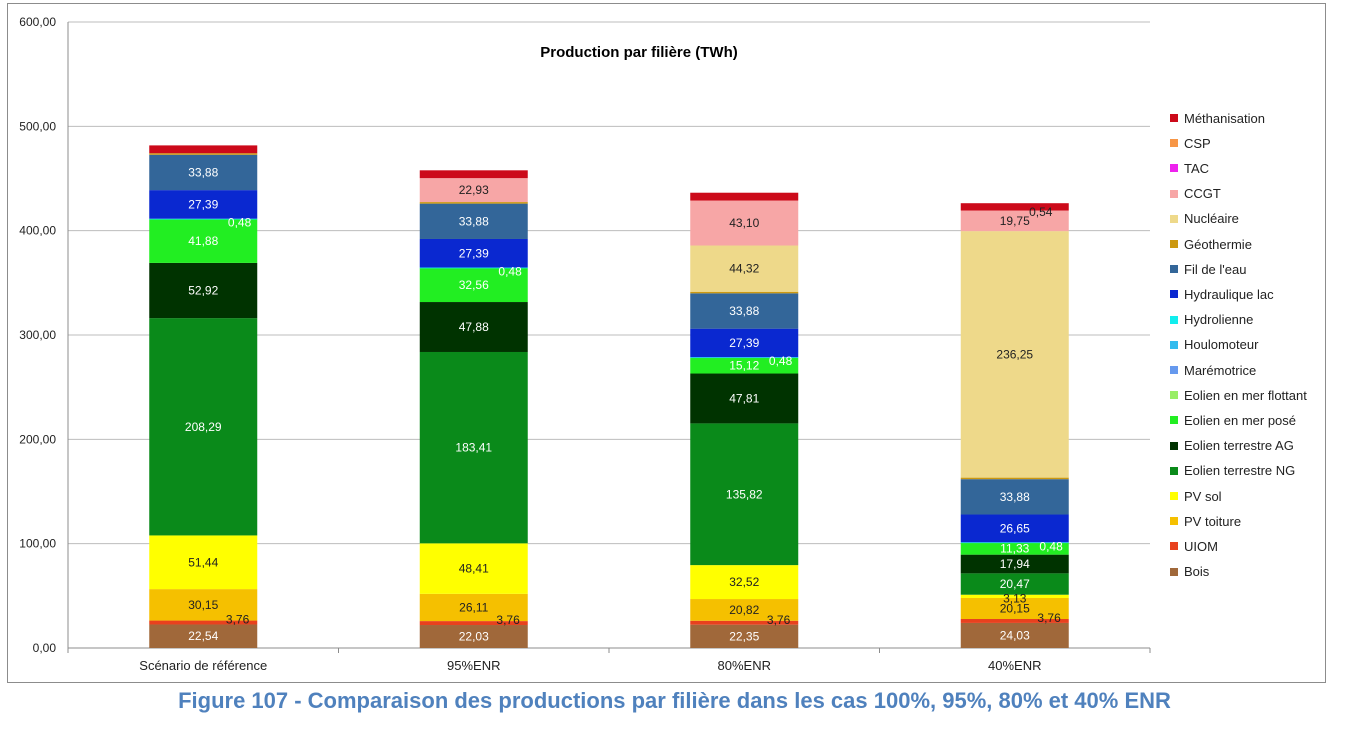  What do you see at coordinates (37, 439) in the screenshot?
I see `y-tick-label: 200,00` at bounding box center [37, 439].